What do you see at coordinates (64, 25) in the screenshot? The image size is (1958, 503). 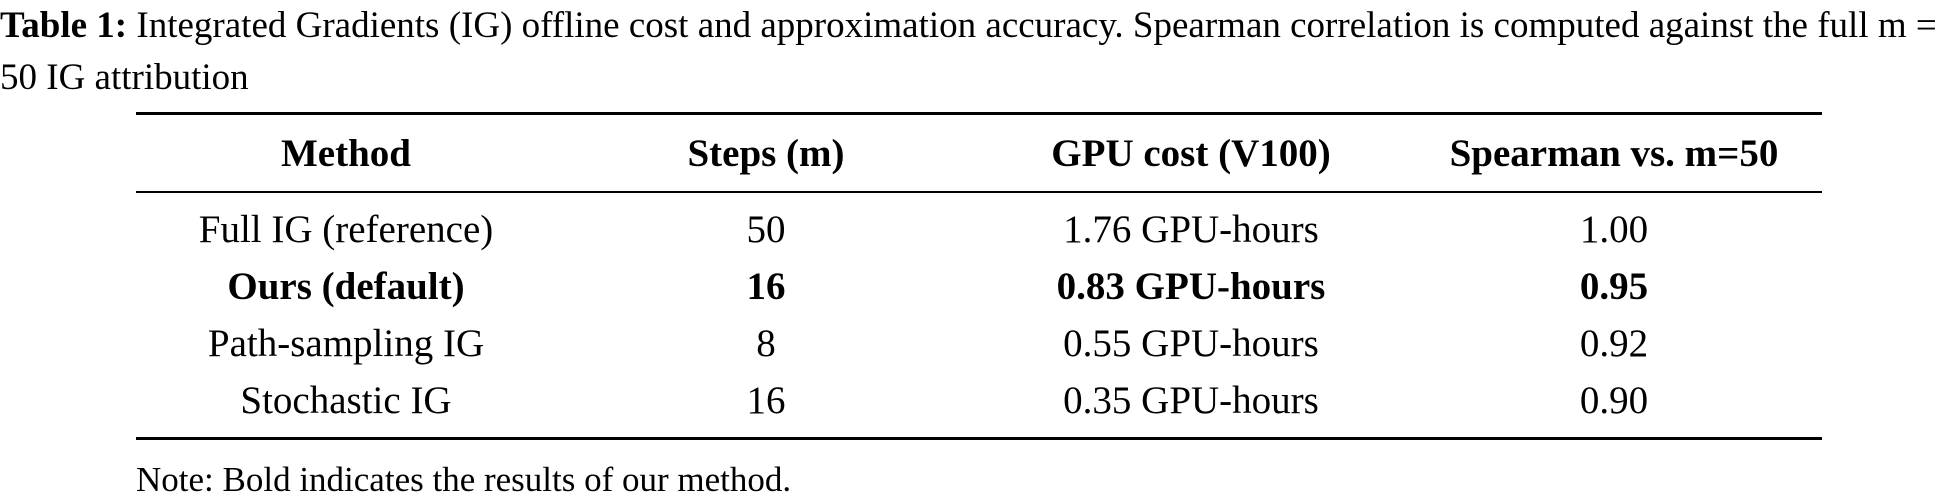 I see `table-caption-label: Table 1:` at bounding box center [64, 25].